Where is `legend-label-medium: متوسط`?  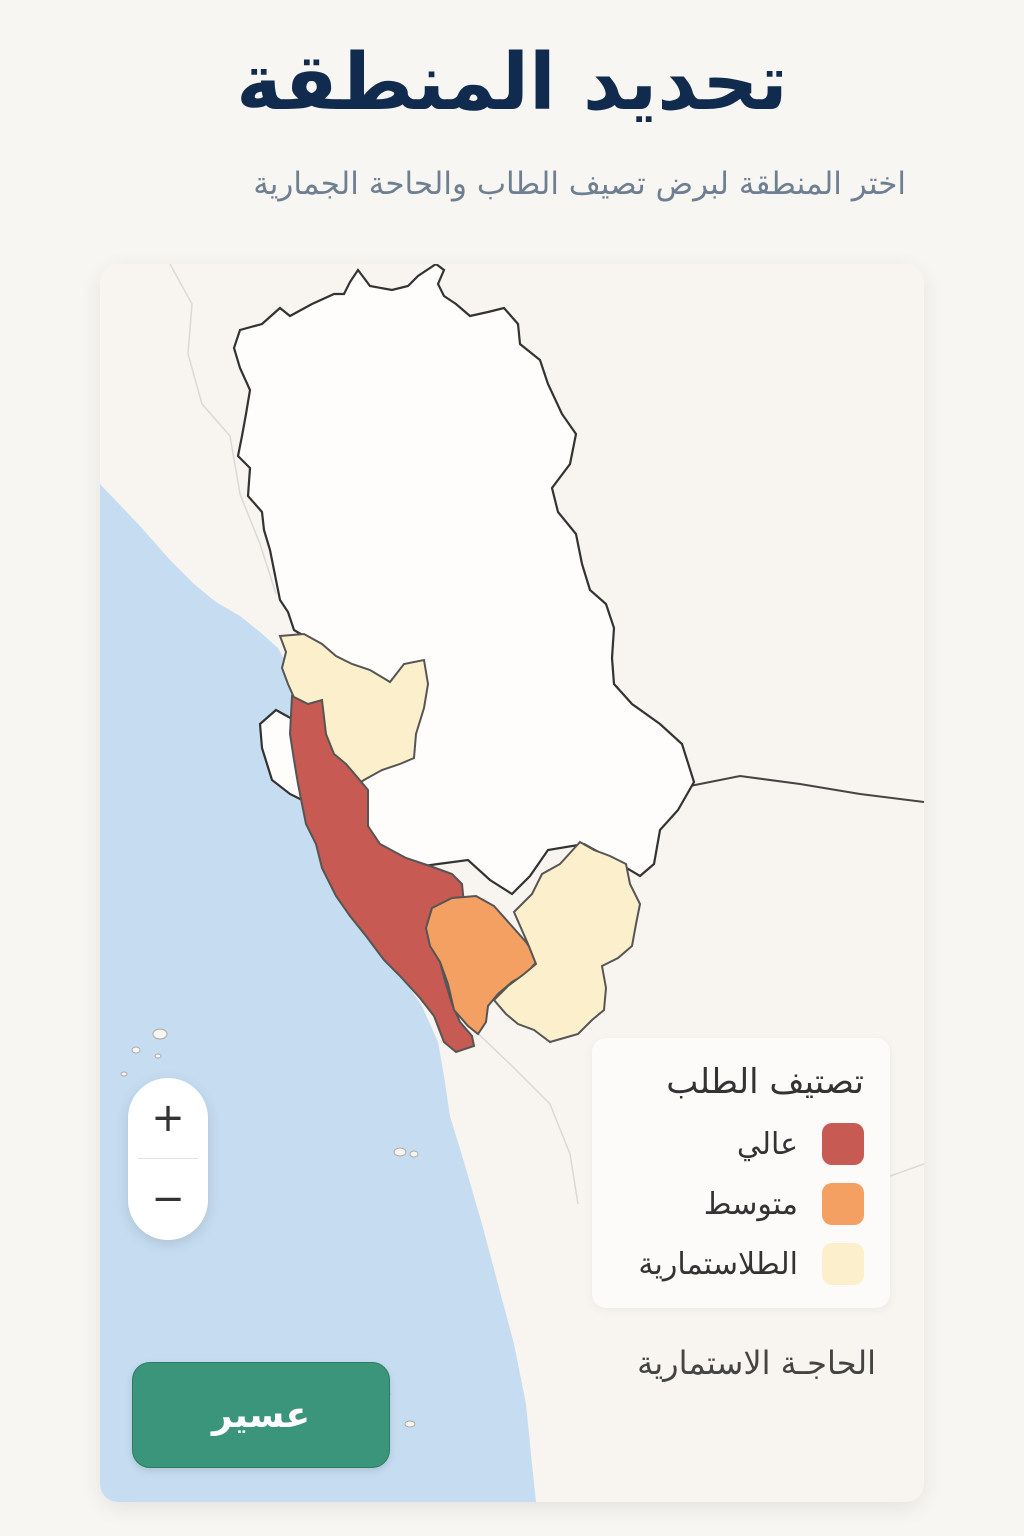 legend-label-medium: متوسط is located at coordinates (750, 1204).